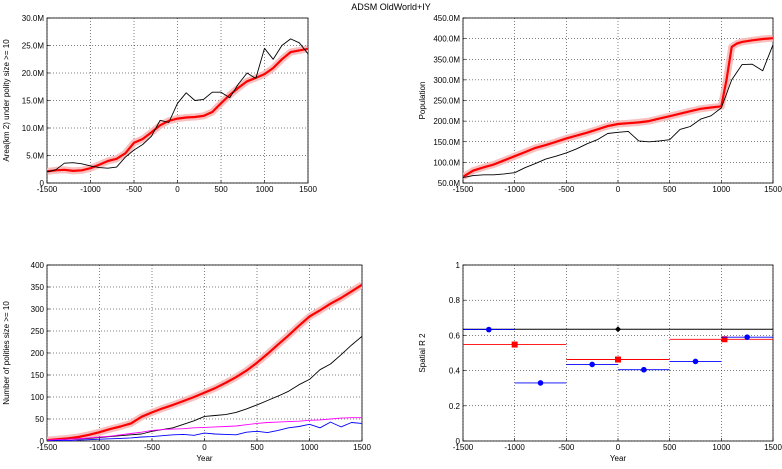  I want to click on y-tick-label: 350, so click(38, 287).